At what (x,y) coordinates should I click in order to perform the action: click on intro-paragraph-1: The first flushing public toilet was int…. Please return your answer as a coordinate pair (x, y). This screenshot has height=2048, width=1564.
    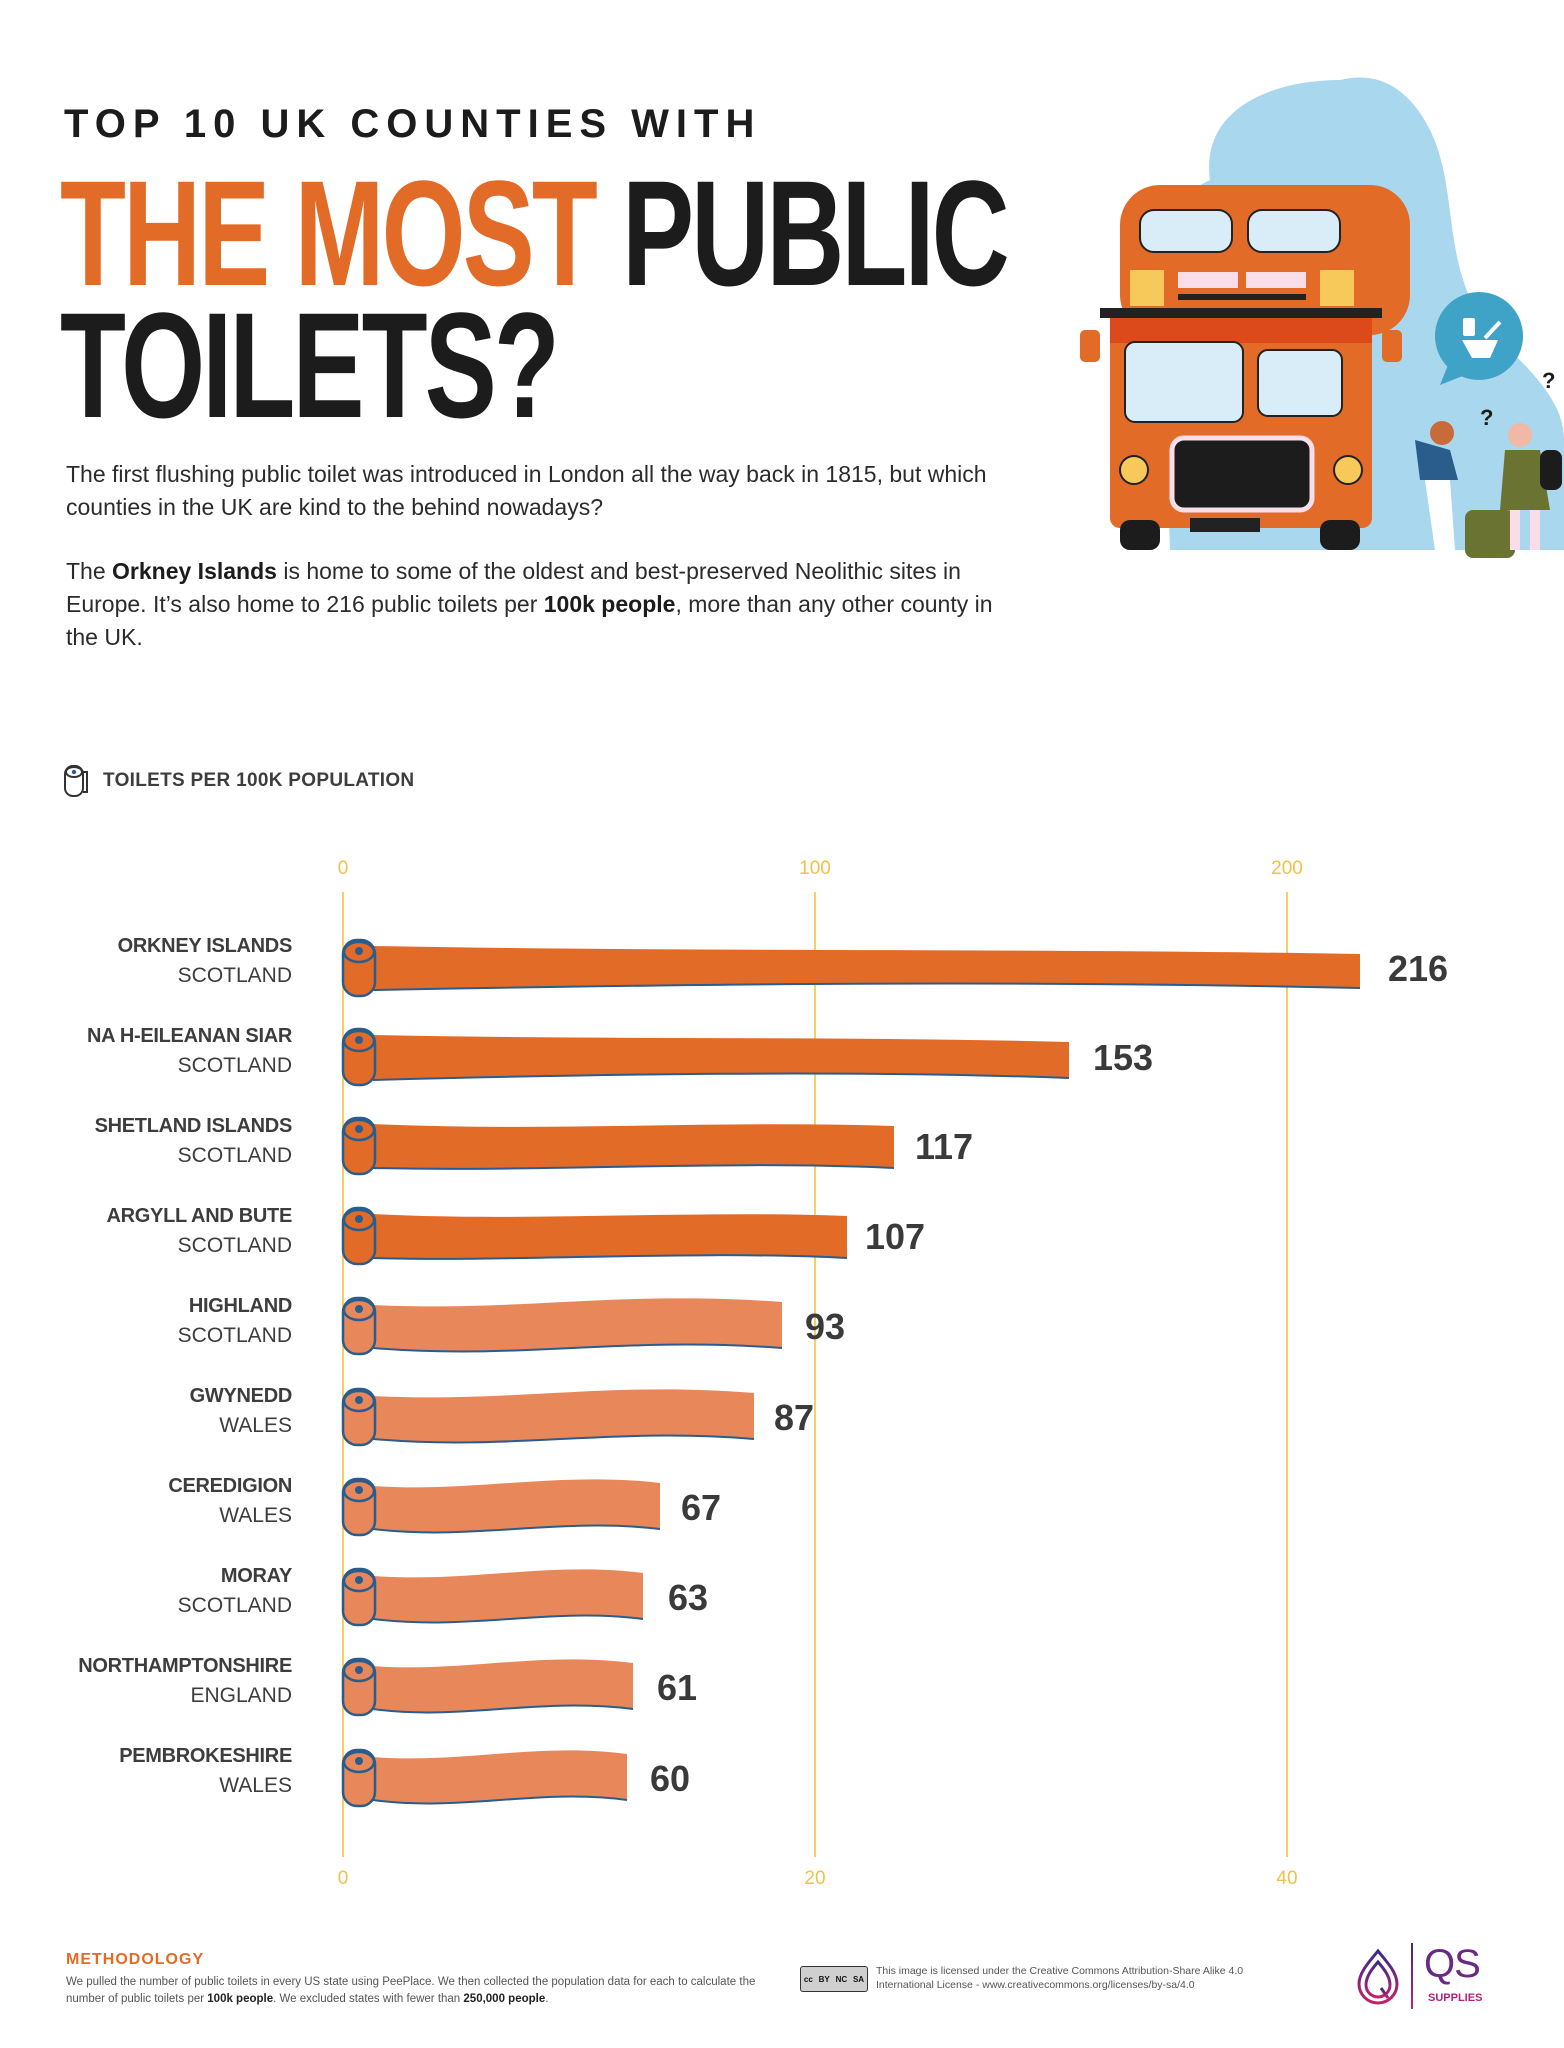
    Looking at the image, I should click on (526, 490).